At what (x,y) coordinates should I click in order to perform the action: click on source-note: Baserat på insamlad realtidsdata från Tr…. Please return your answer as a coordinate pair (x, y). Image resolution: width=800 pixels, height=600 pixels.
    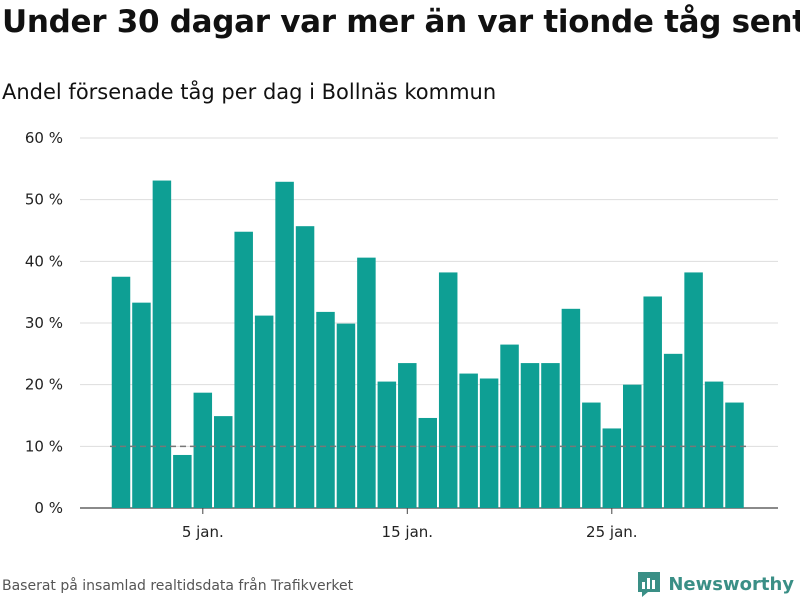
    Looking at the image, I should click on (178, 586).